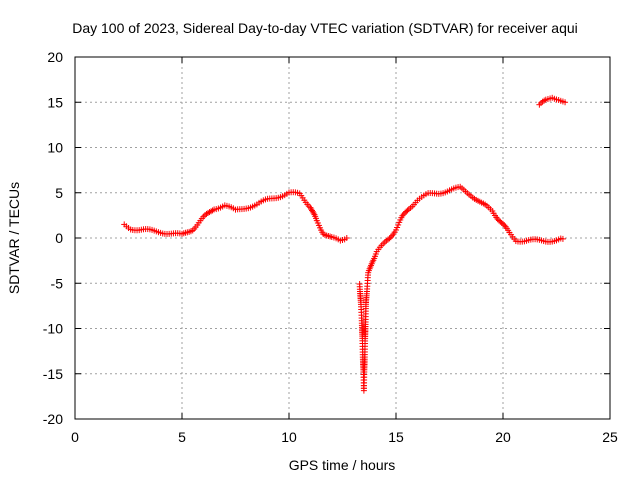 The height and width of the screenshot is (480, 640). Describe the element at coordinates (55, 57) in the screenshot. I see `y-tick-label: 20` at that location.